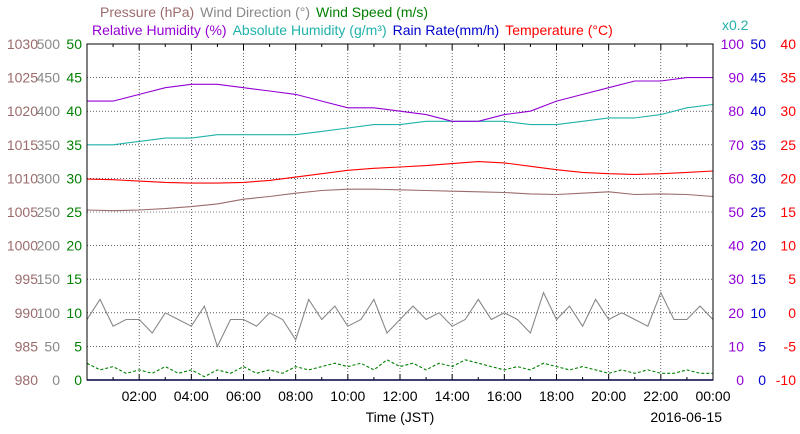 This screenshot has width=800, height=434. I want to click on rain-rate-tick-label: 0, so click(762, 380).